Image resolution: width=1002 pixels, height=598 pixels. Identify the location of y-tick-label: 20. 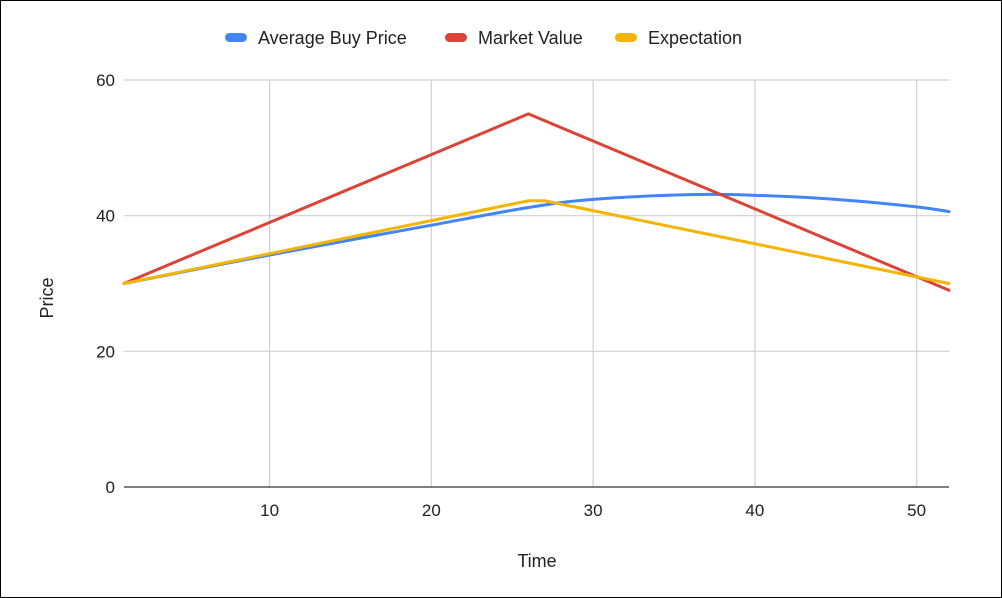
(105, 351).